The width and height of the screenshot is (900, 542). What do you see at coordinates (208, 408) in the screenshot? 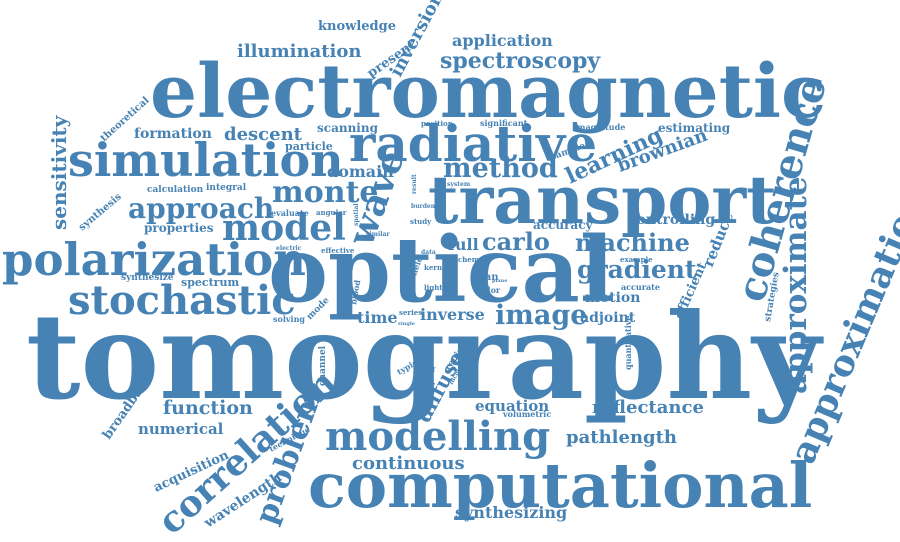
I see `word-function: function` at bounding box center [208, 408].